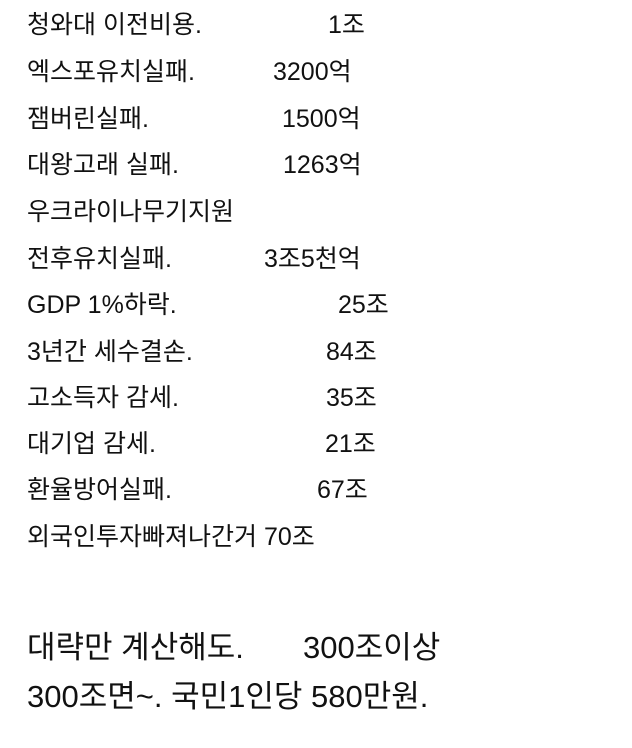 The image size is (632, 748). What do you see at coordinates (312, 259) in the screenshot?
I see `item-value: 3조5천억` at bounding box center [312, 259].